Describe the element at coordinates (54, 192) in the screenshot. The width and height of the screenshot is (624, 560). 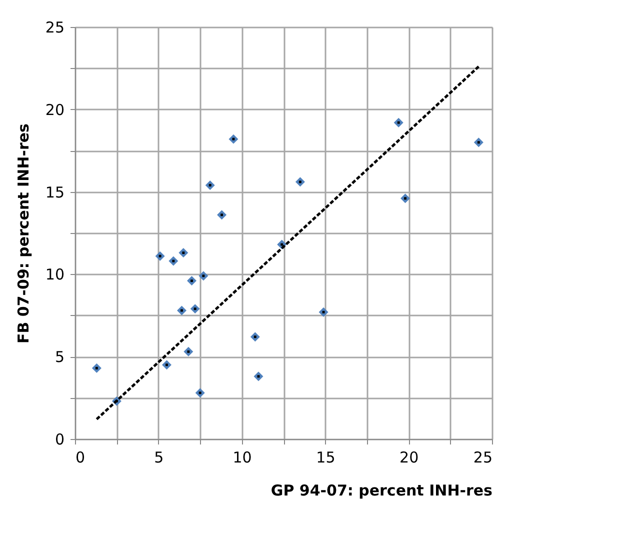
I see `y-tick-label: 15` at that location.